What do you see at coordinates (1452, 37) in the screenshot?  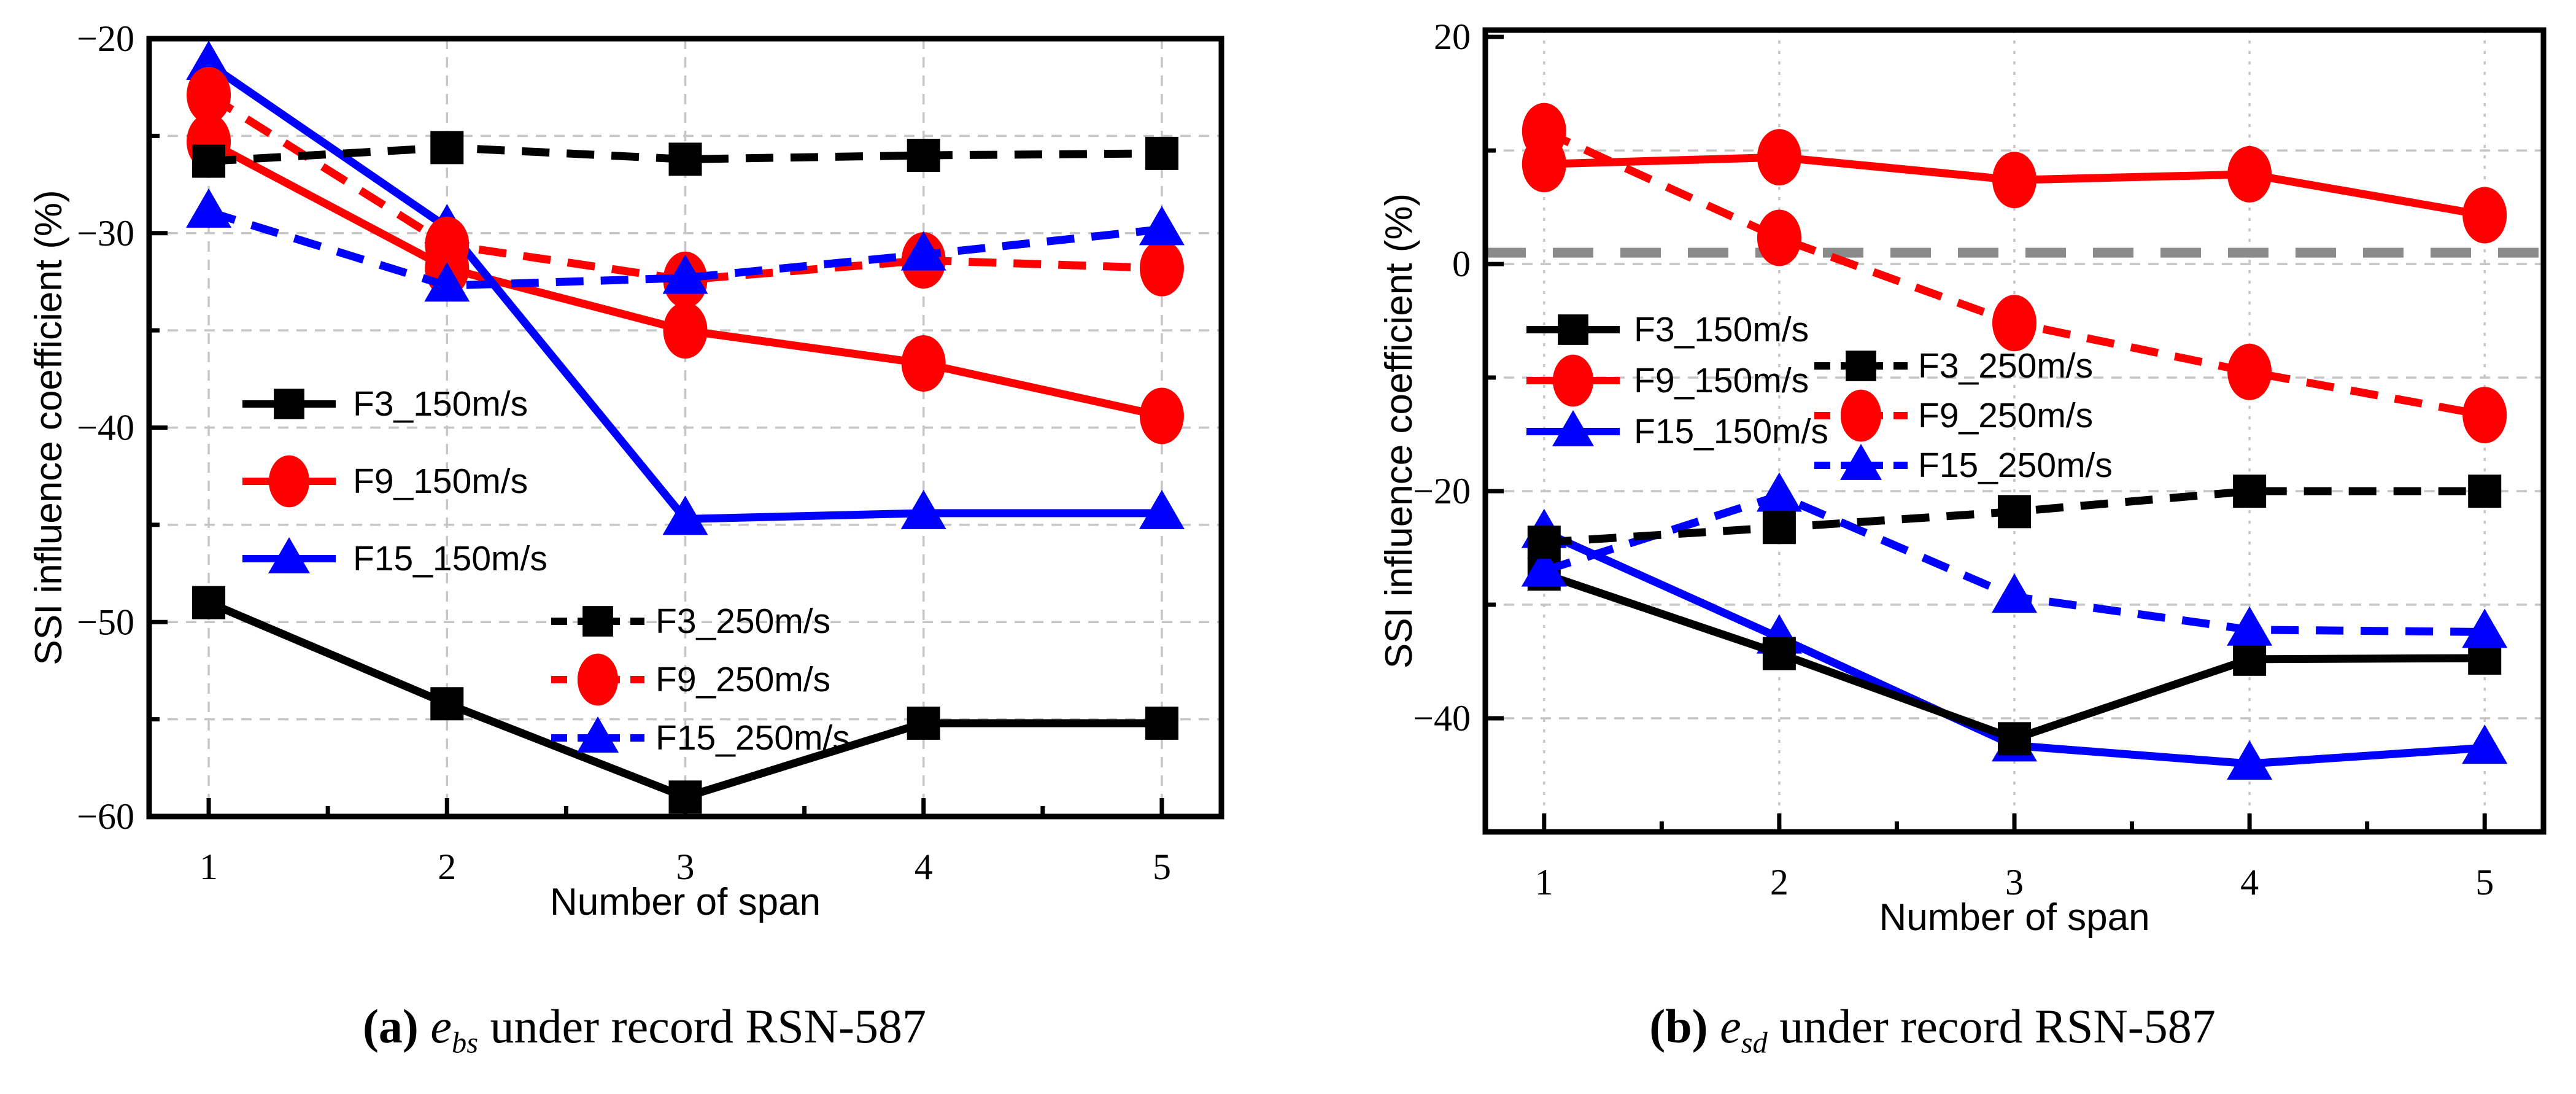 I see `y-tick-label: 20` at bounding box center [1452, 37].